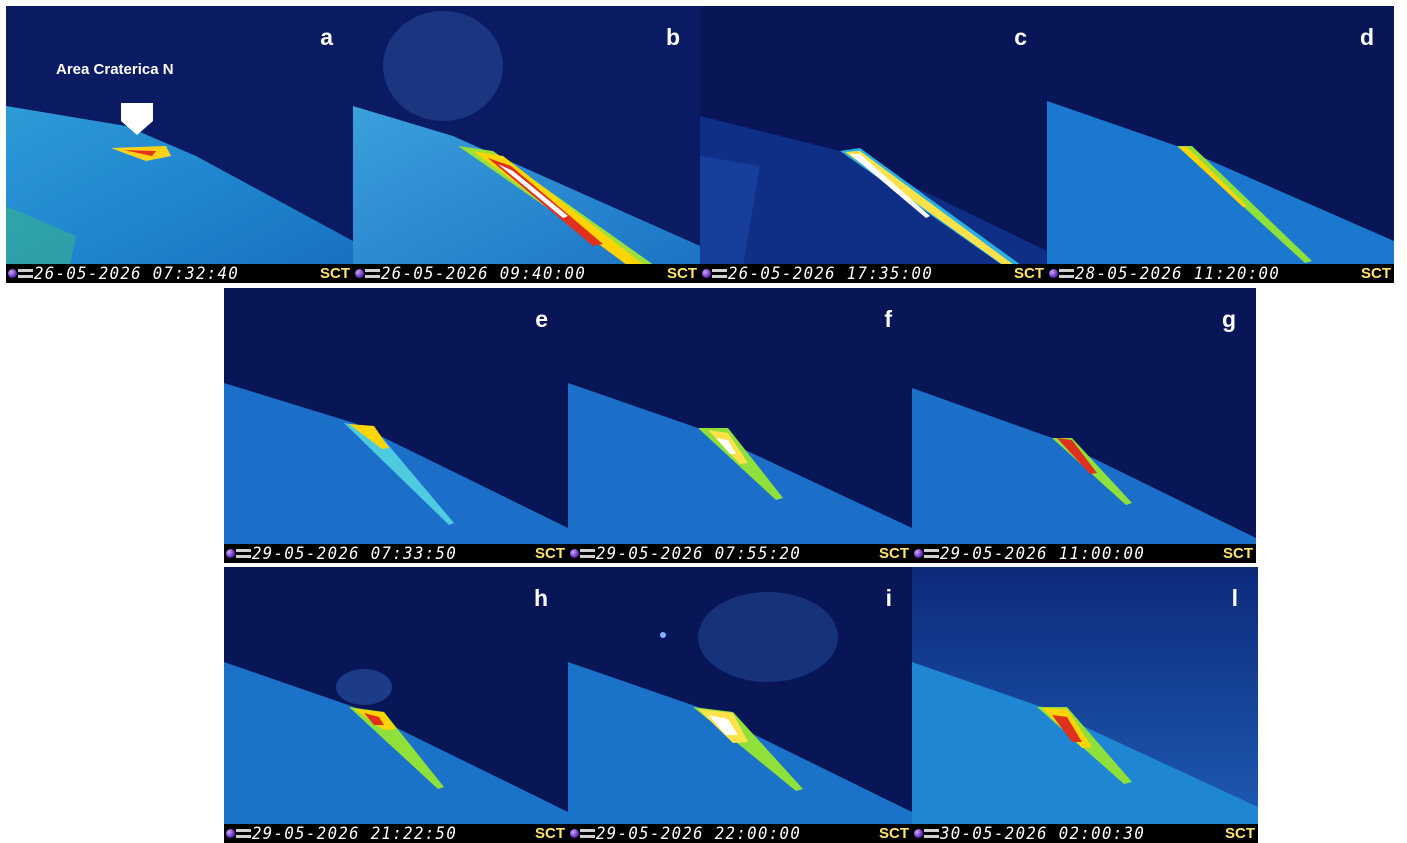  Describe the element at coordinates (1366, 37) in the screenshot. I see `panel-letter: d` at that location.